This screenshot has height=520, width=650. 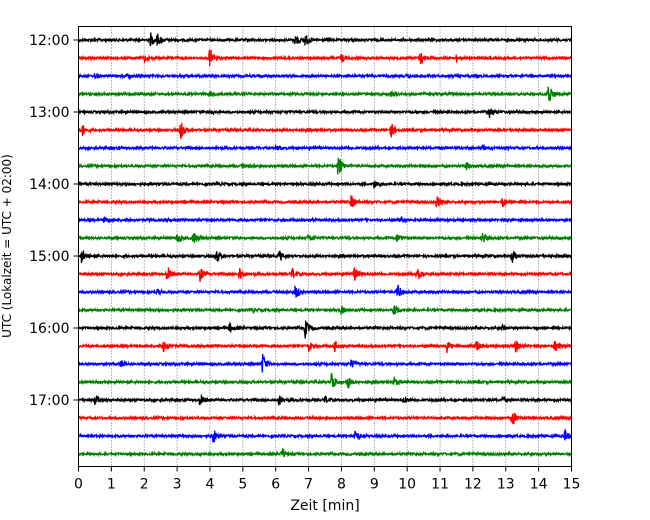 I want to click on x-tick-label: 13, so click(x=506, y=485).